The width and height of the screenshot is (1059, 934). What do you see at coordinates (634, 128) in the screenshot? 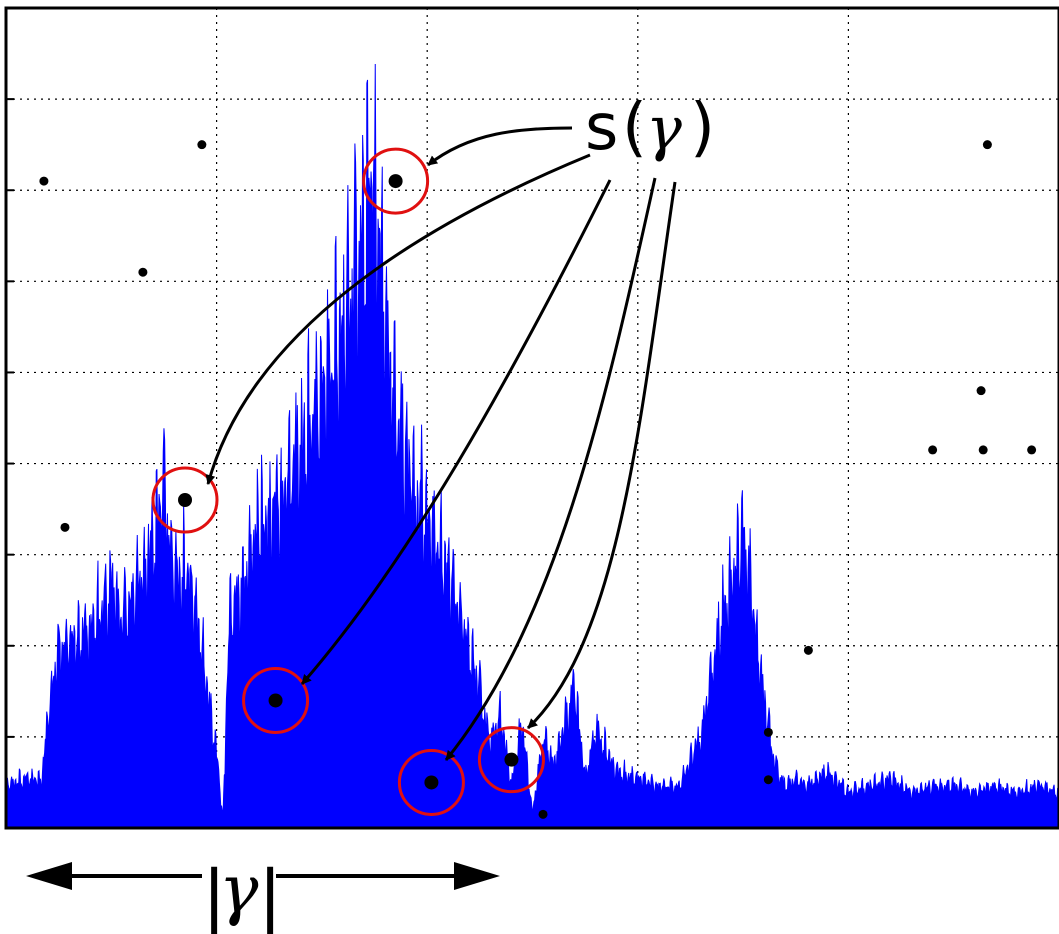
I see `s-open-paren: (` at bounding box center [634, 128].